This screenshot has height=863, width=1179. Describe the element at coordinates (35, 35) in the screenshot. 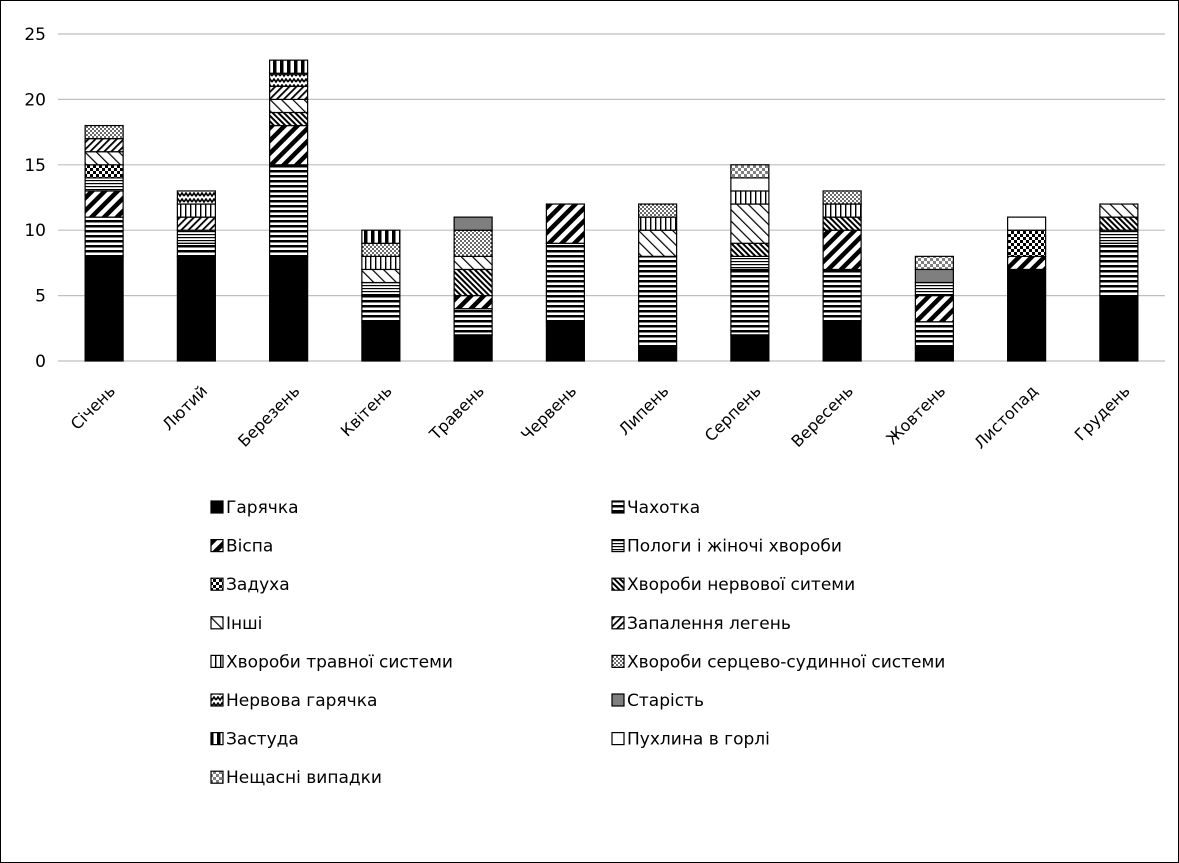

I see `y-tick-label: 25` at that location.